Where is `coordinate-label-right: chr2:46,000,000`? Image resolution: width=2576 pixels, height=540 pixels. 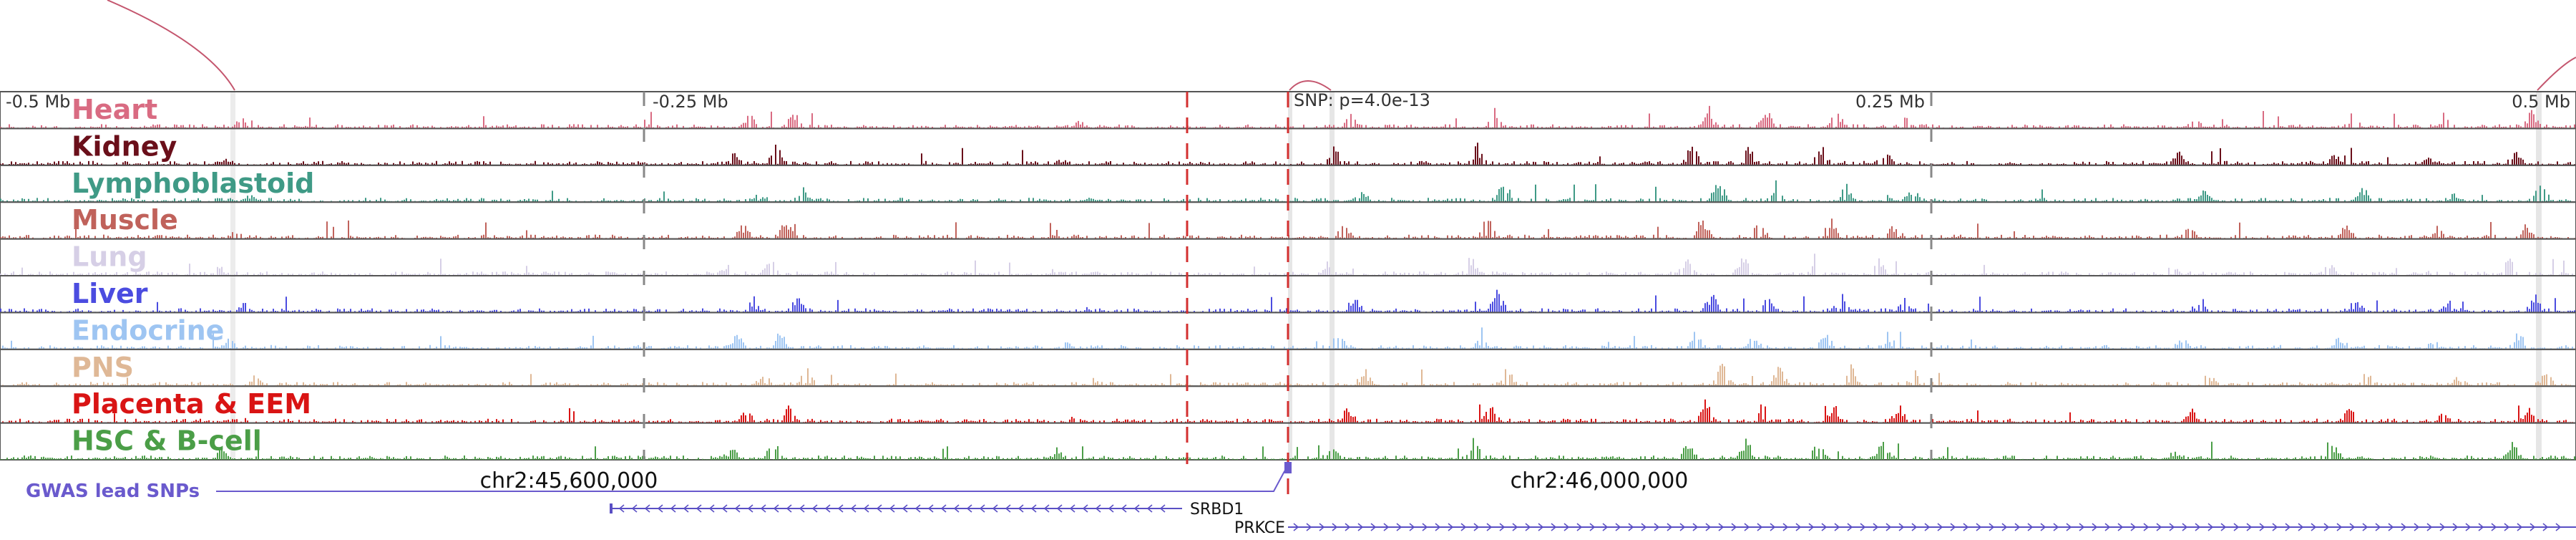
coordinate-label-right: chr2:46,000,000 is located at coordinates (1600, 480).